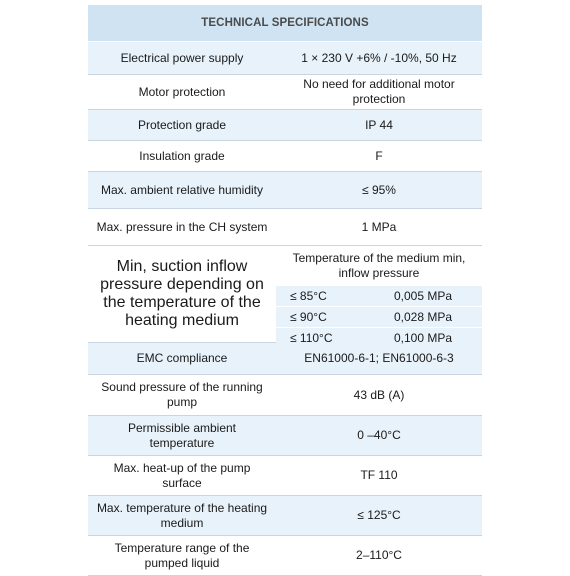 The width and height of the screenshot is (570, 576). I want to click on suction-entry: ≤ 85°C 0,005 MPa, so click(379, 295).